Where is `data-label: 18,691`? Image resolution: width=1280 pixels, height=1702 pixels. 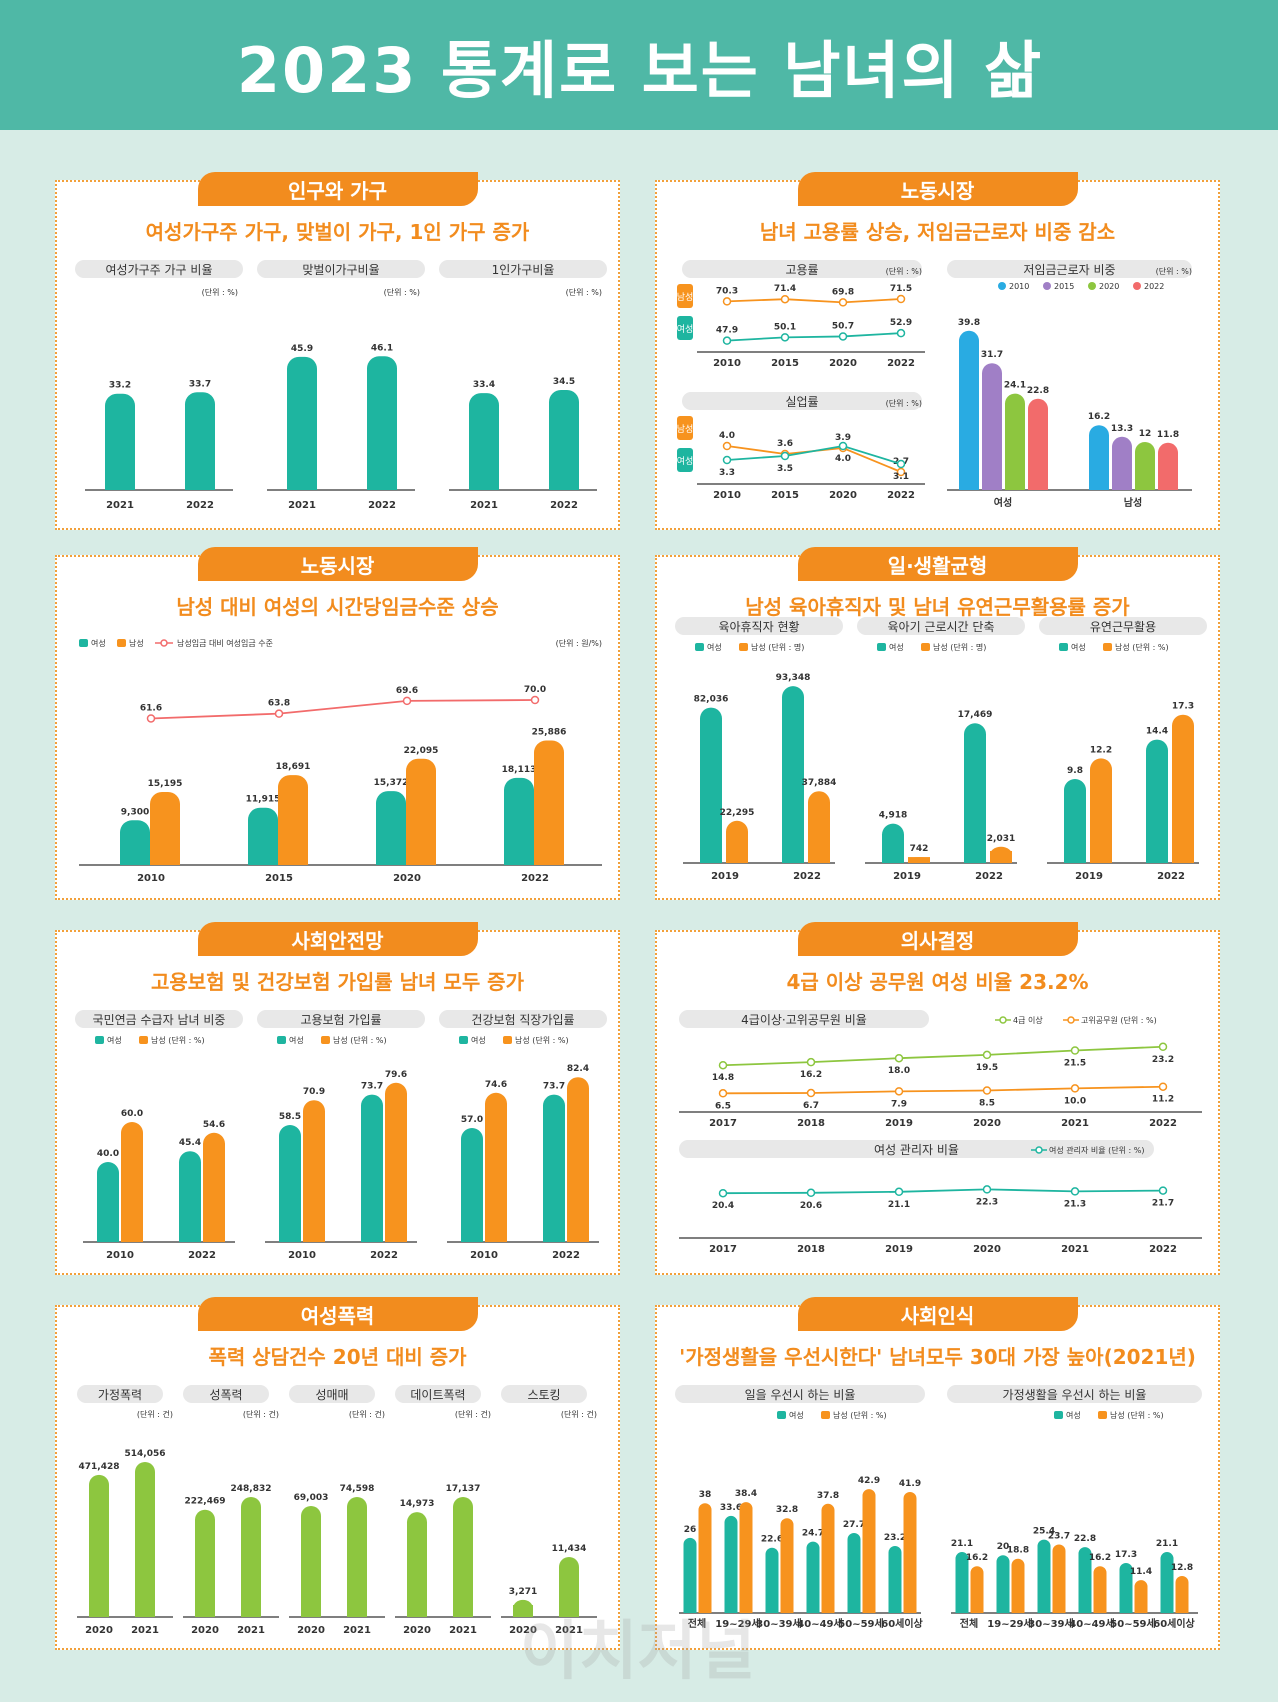
data-label: 18,691 is located at coordinates (293, 767).